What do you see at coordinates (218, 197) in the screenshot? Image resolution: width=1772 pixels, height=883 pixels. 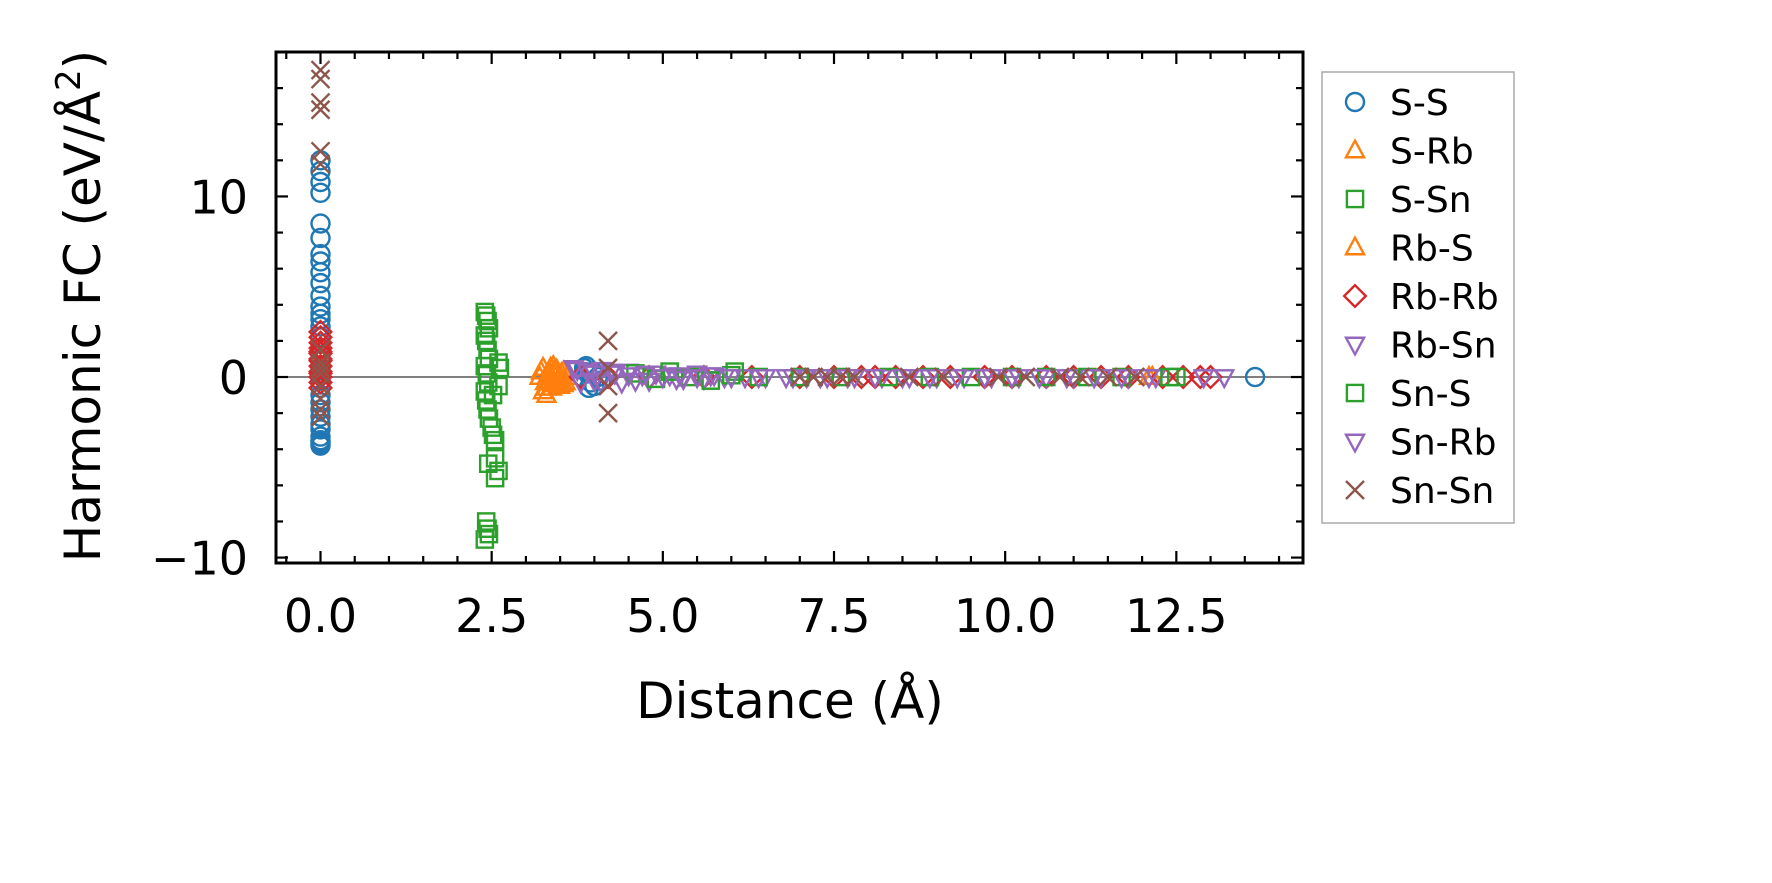 I see `y-tick-label: 10` at bounding box center [218, 197].